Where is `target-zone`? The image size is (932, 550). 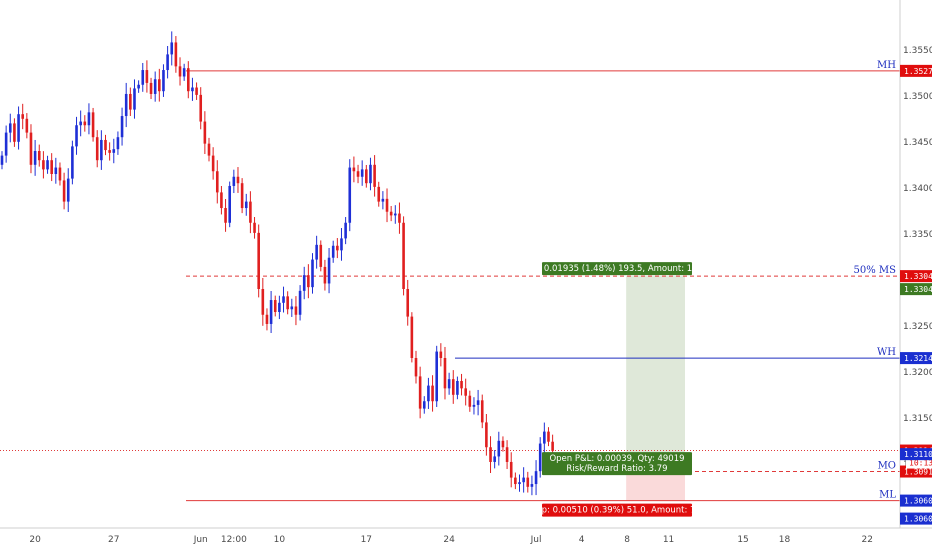 target-zone is located at coordinates (655, 365).